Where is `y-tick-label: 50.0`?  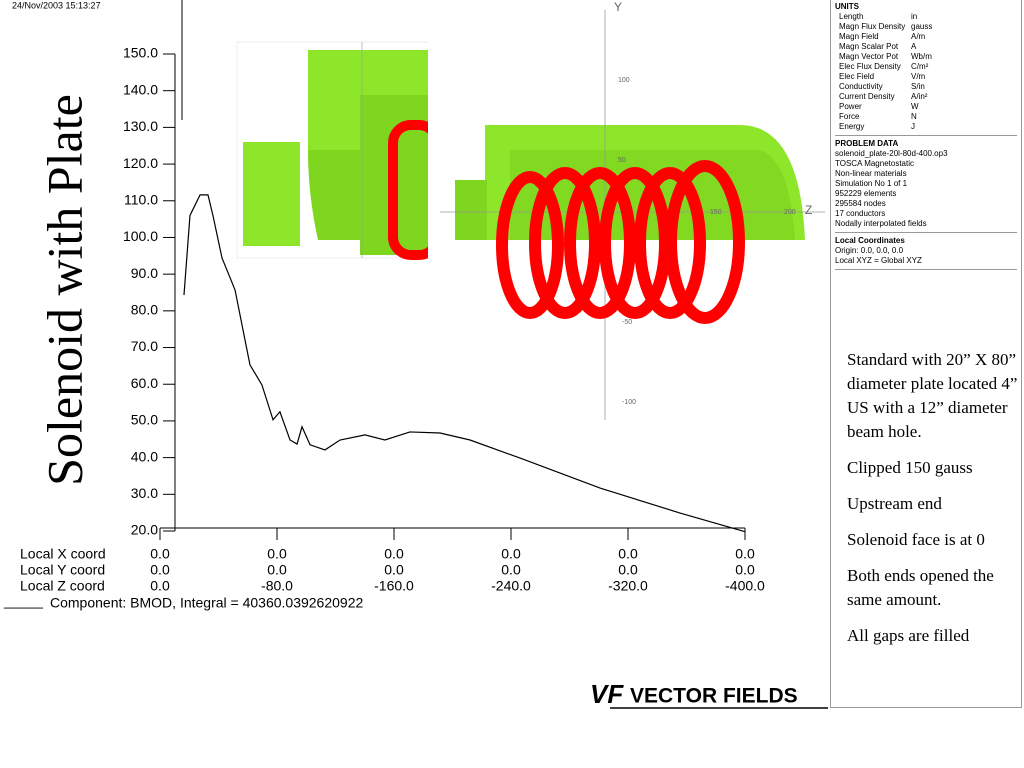
y-tick-label: 50.0 is located at coordinates (144, 420).